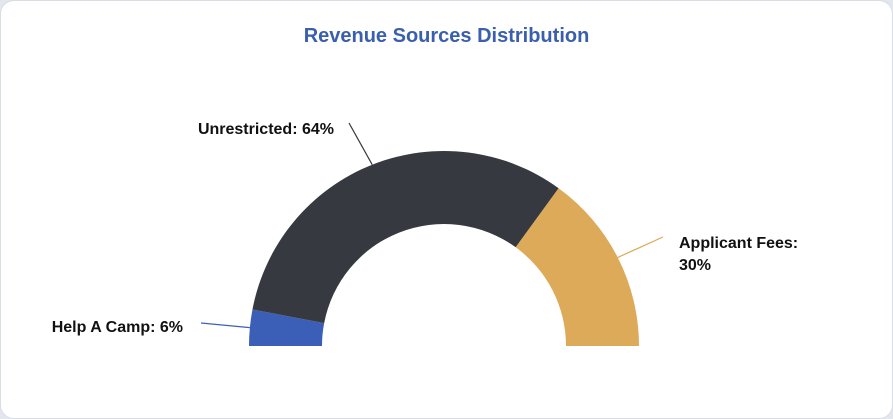 The image size is (893, 419). Describe the element at coordinates (577, 267) in the screenshot. I see `slice-applicant-fees` at that location.